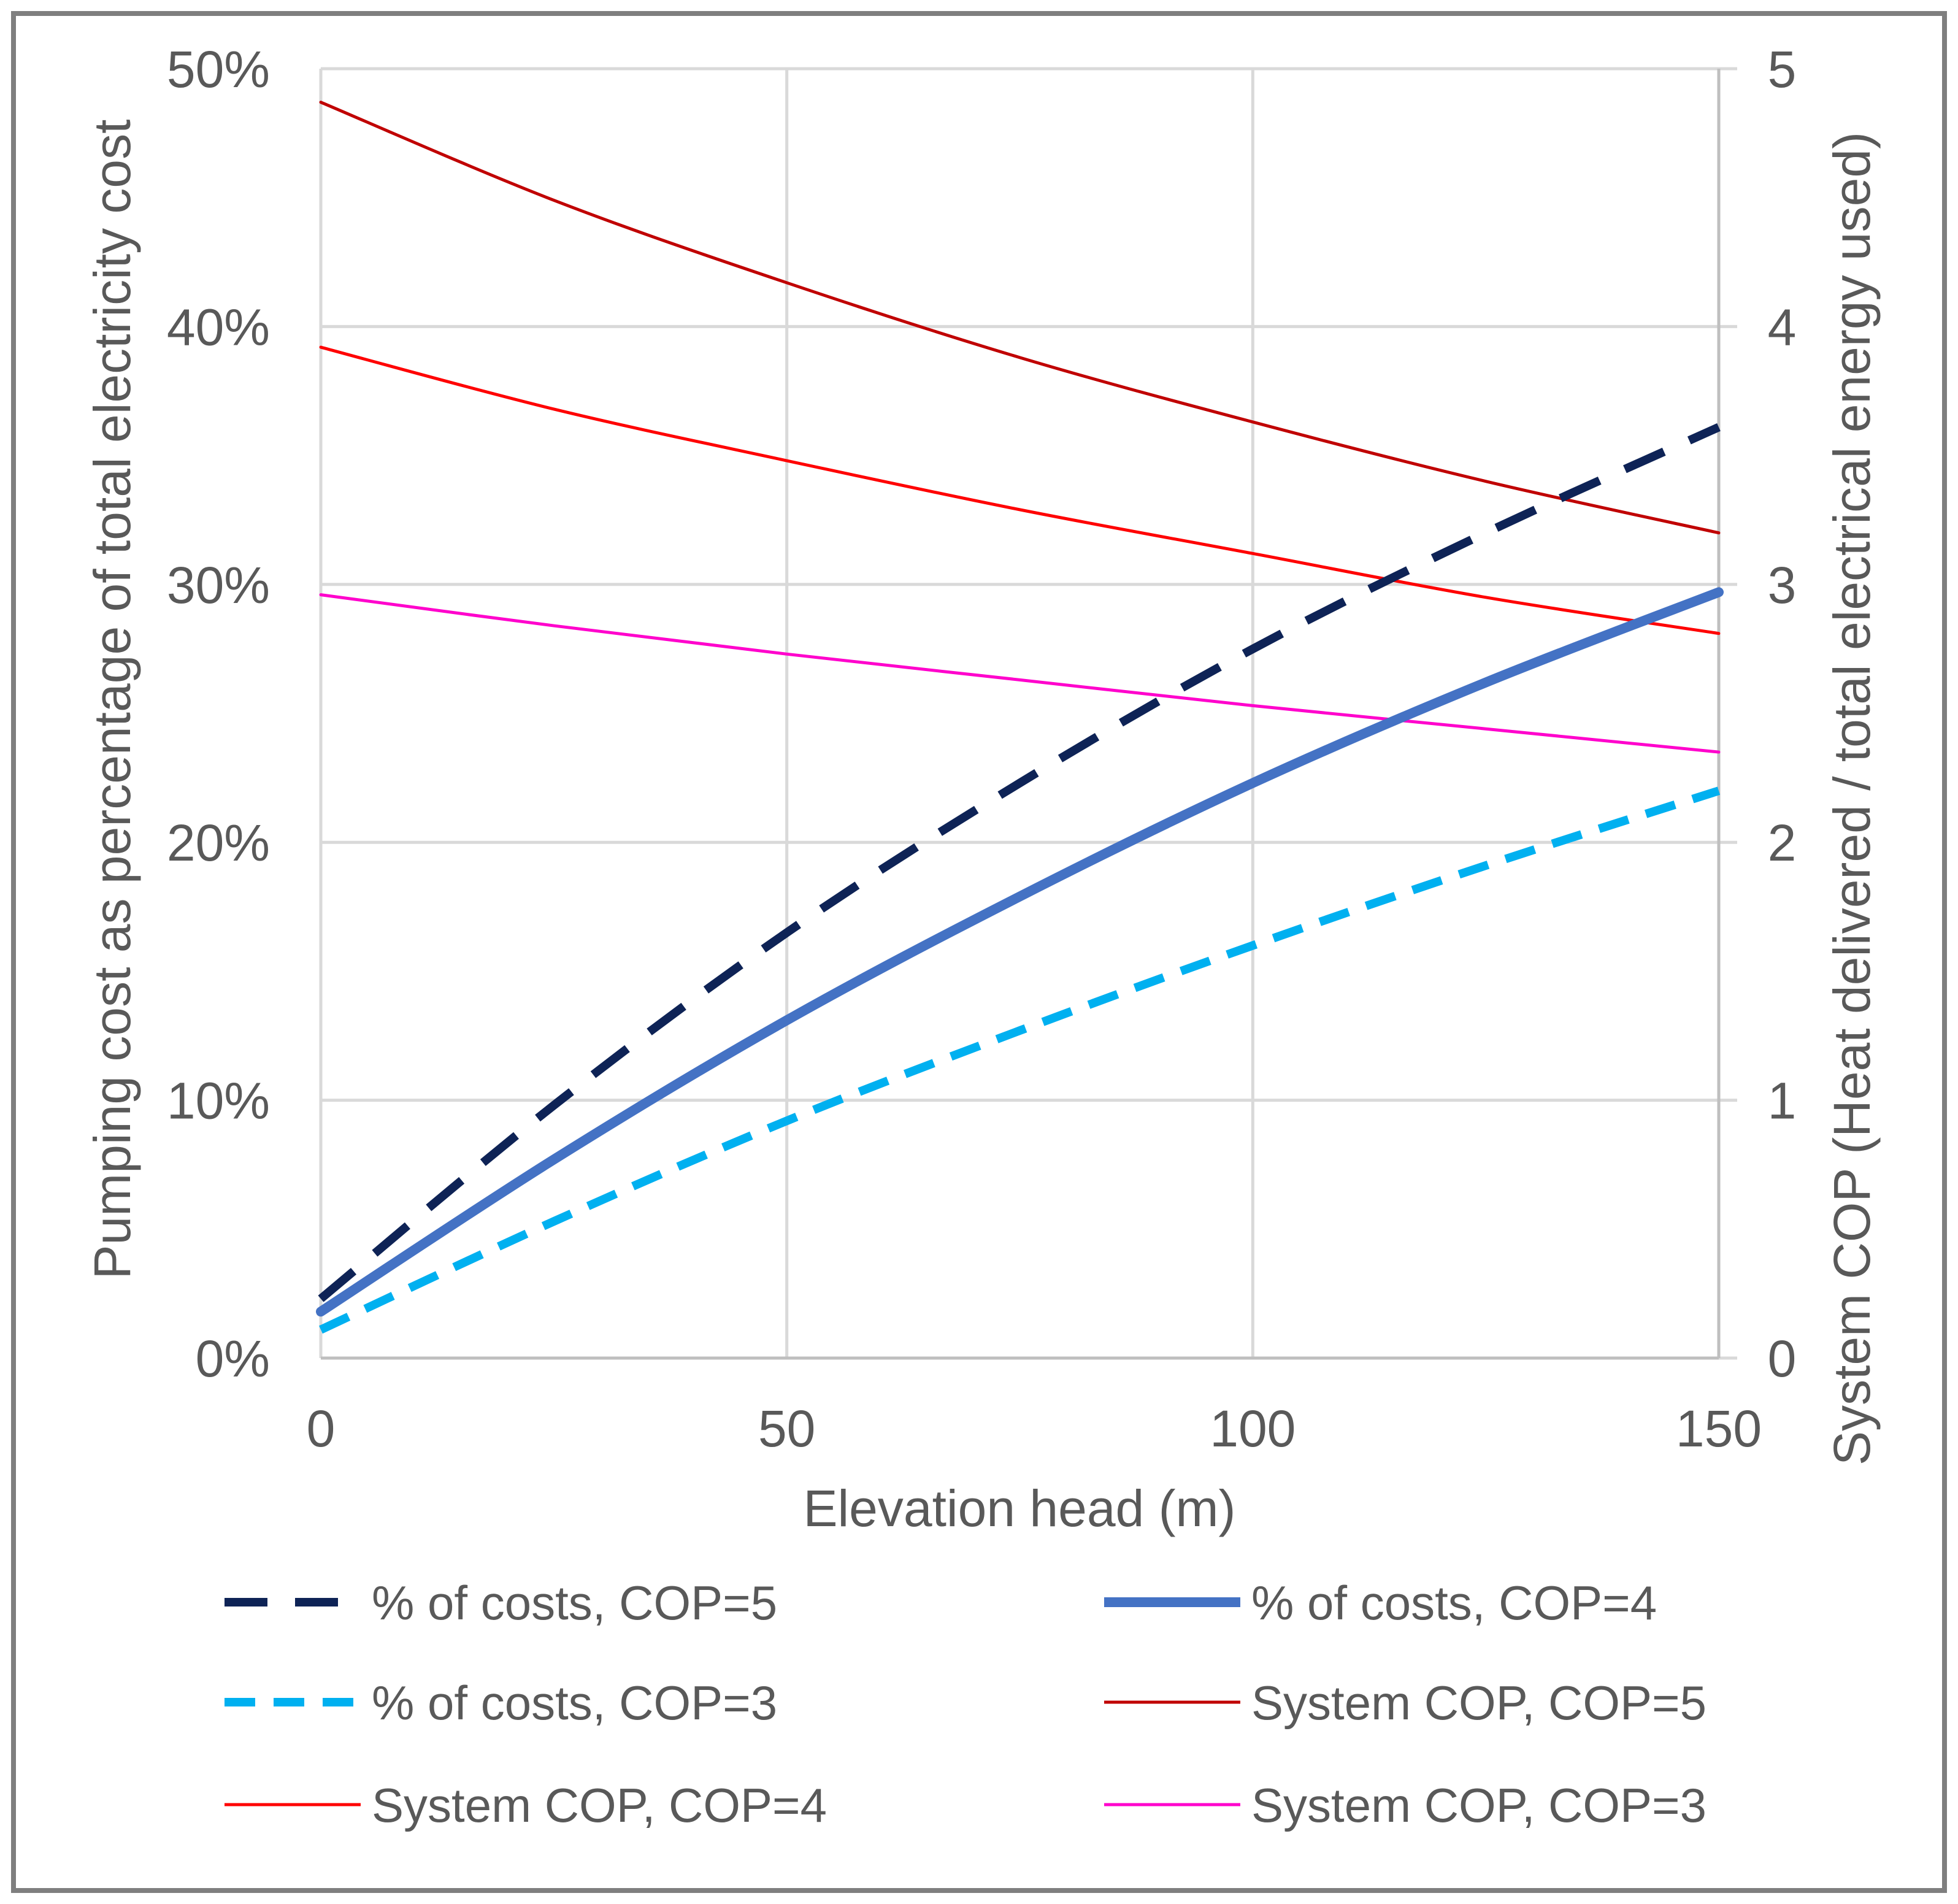 The width and height of the screenshot is (1958, 1904). What do you see at coordinates (1454, 1603) in the screenshot?
I see `legend-label: % of costs, COP=4` at bounding box center [1454, 1603].